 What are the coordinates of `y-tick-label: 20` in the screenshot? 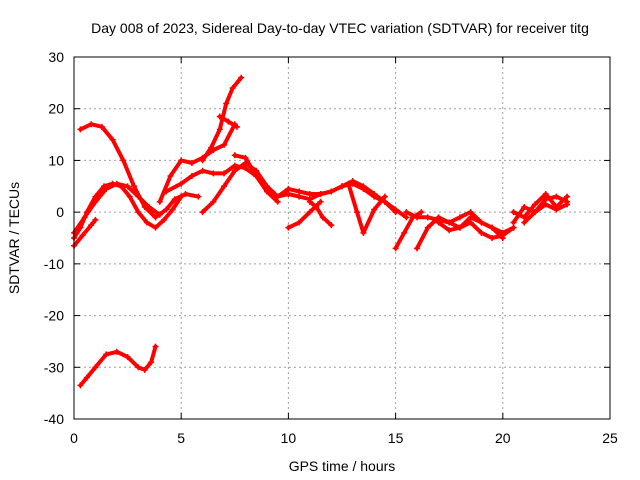 It's located at (56, 109).